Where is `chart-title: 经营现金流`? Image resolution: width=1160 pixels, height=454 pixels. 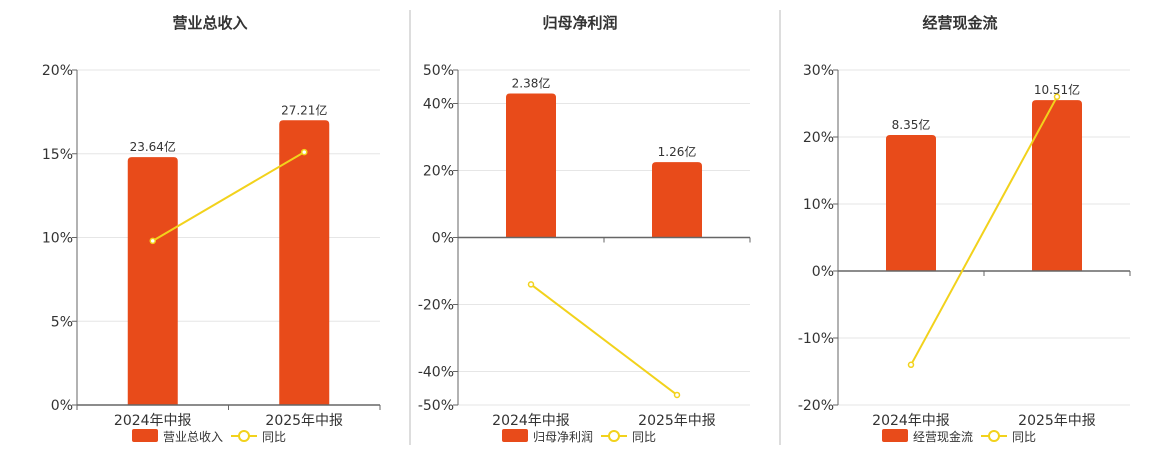 chart-title: 经营现金流 is located at coordinates (959, 23).